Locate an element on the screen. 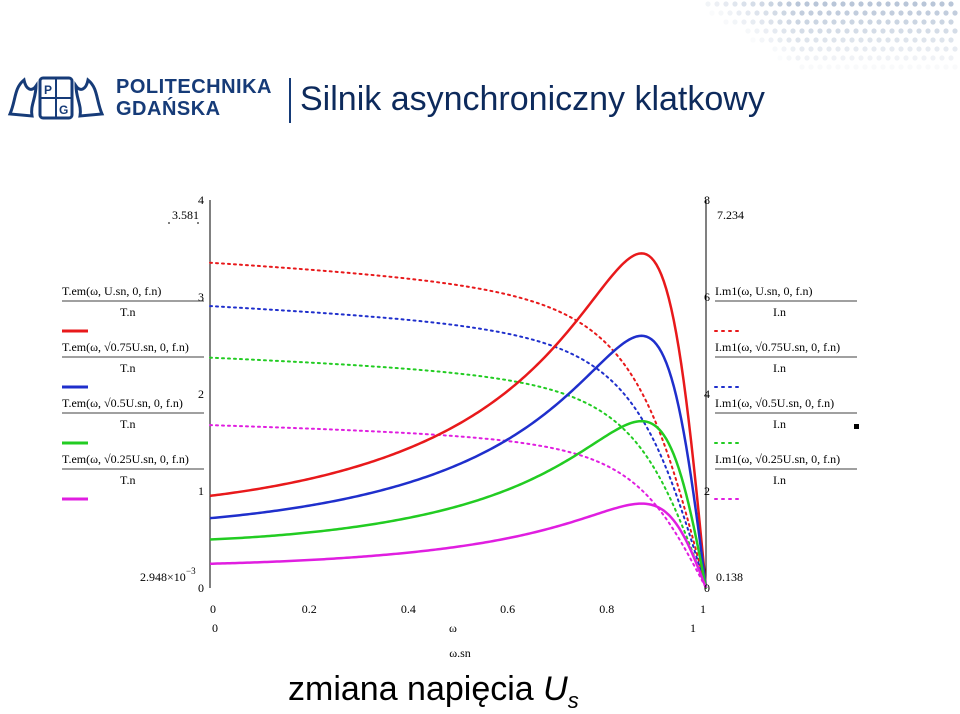  y-left-range-bottom-exp: −3 is located at coordinates (191, 571).